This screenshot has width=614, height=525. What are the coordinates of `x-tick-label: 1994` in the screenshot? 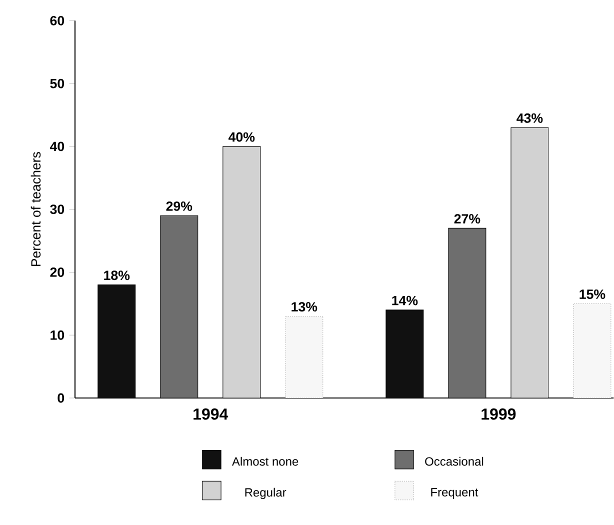 It's located at (211, 414).